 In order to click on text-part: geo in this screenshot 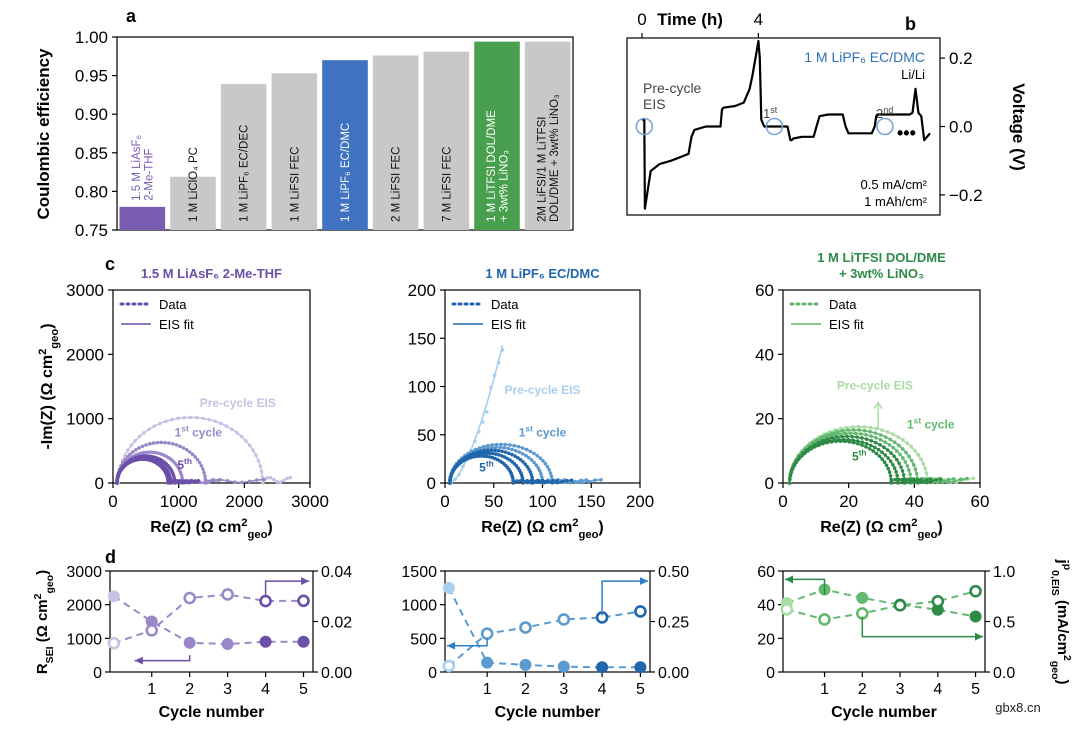, I will do `click(50, 584)`.